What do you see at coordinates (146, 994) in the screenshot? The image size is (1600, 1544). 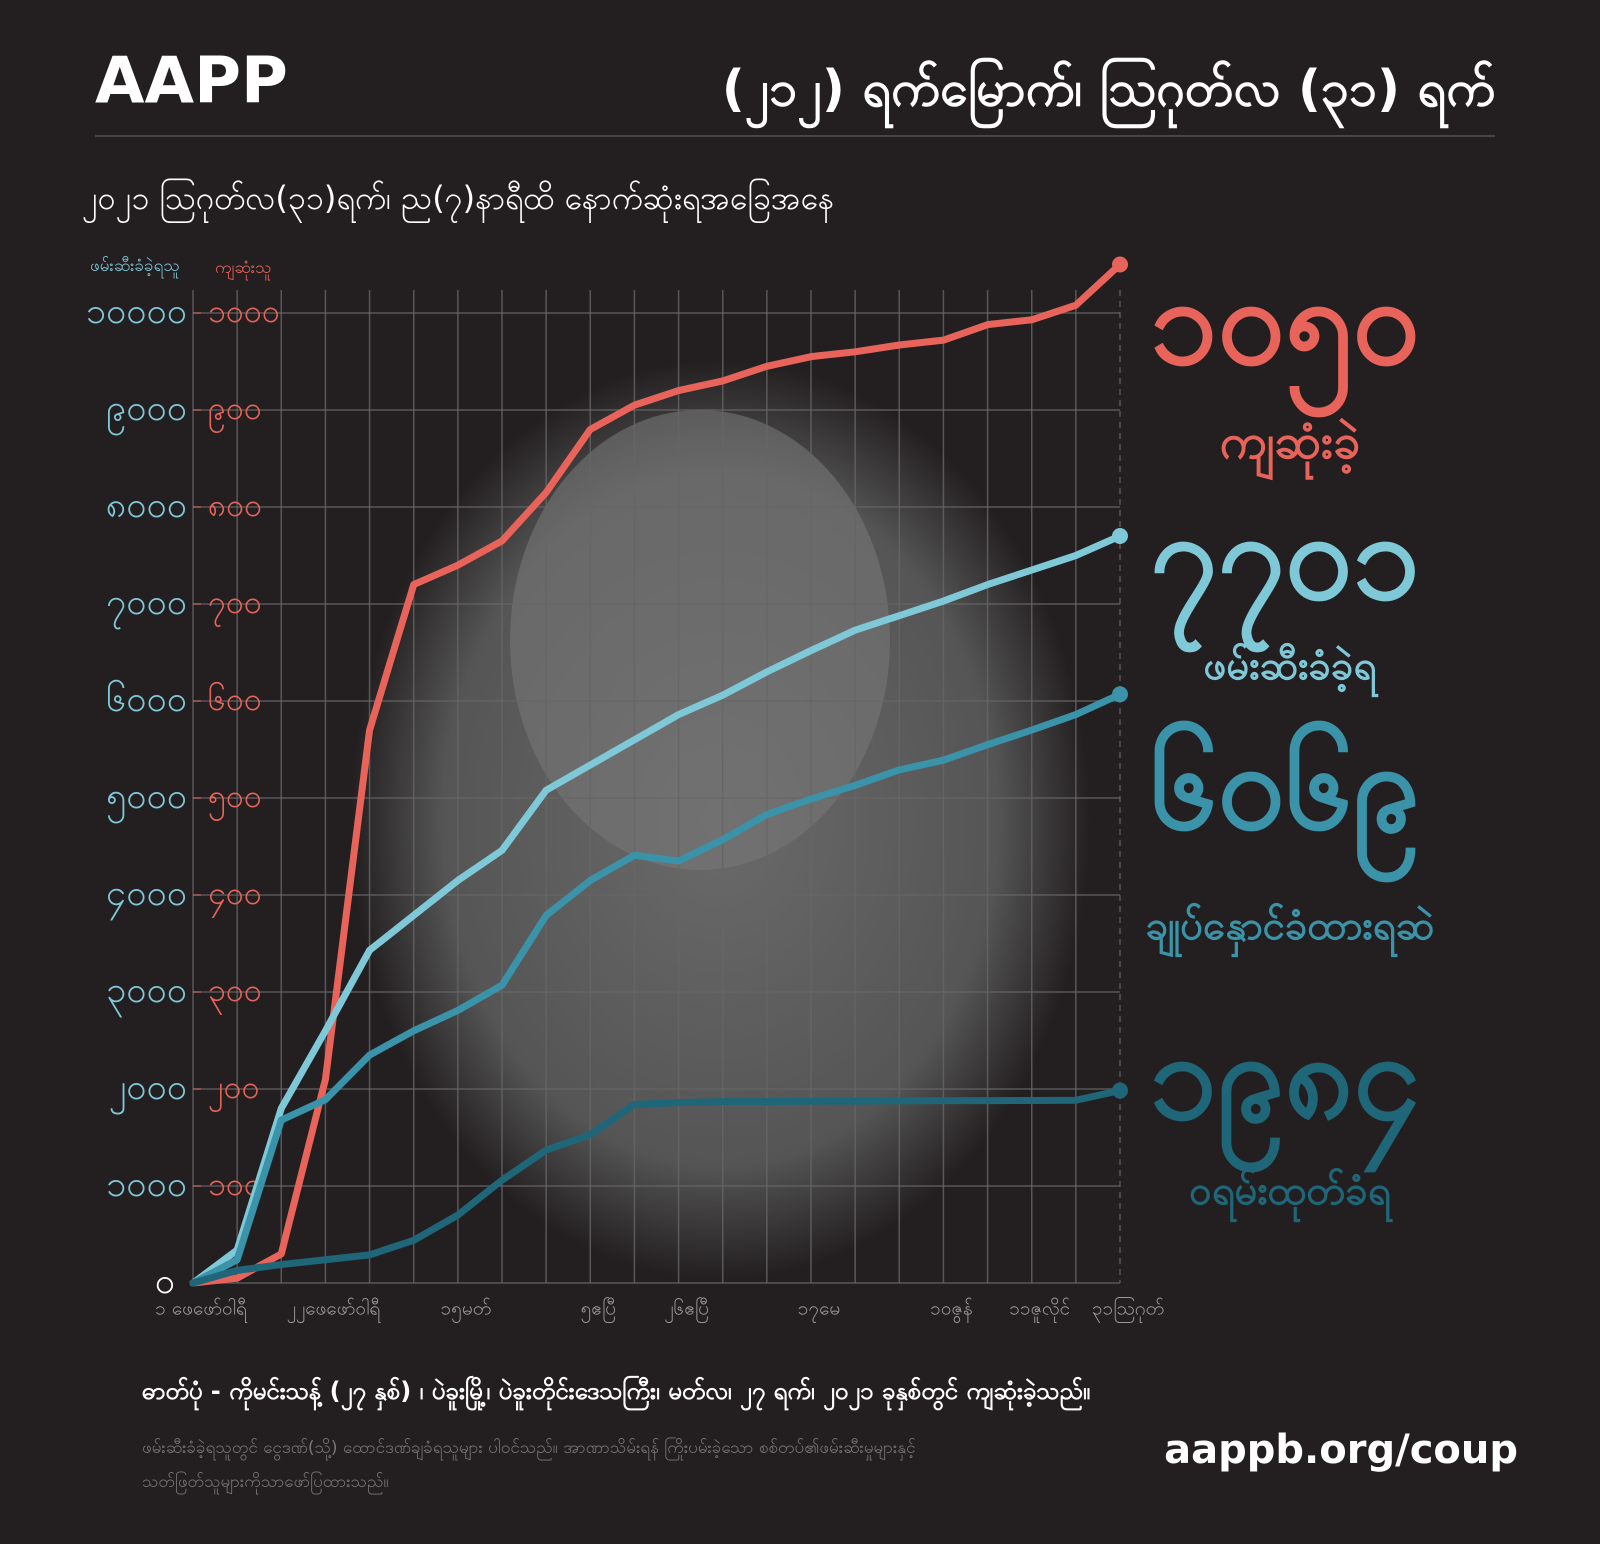 I see `y-tick-label: ၃၀၀၀` at bounding box center [146, 994].